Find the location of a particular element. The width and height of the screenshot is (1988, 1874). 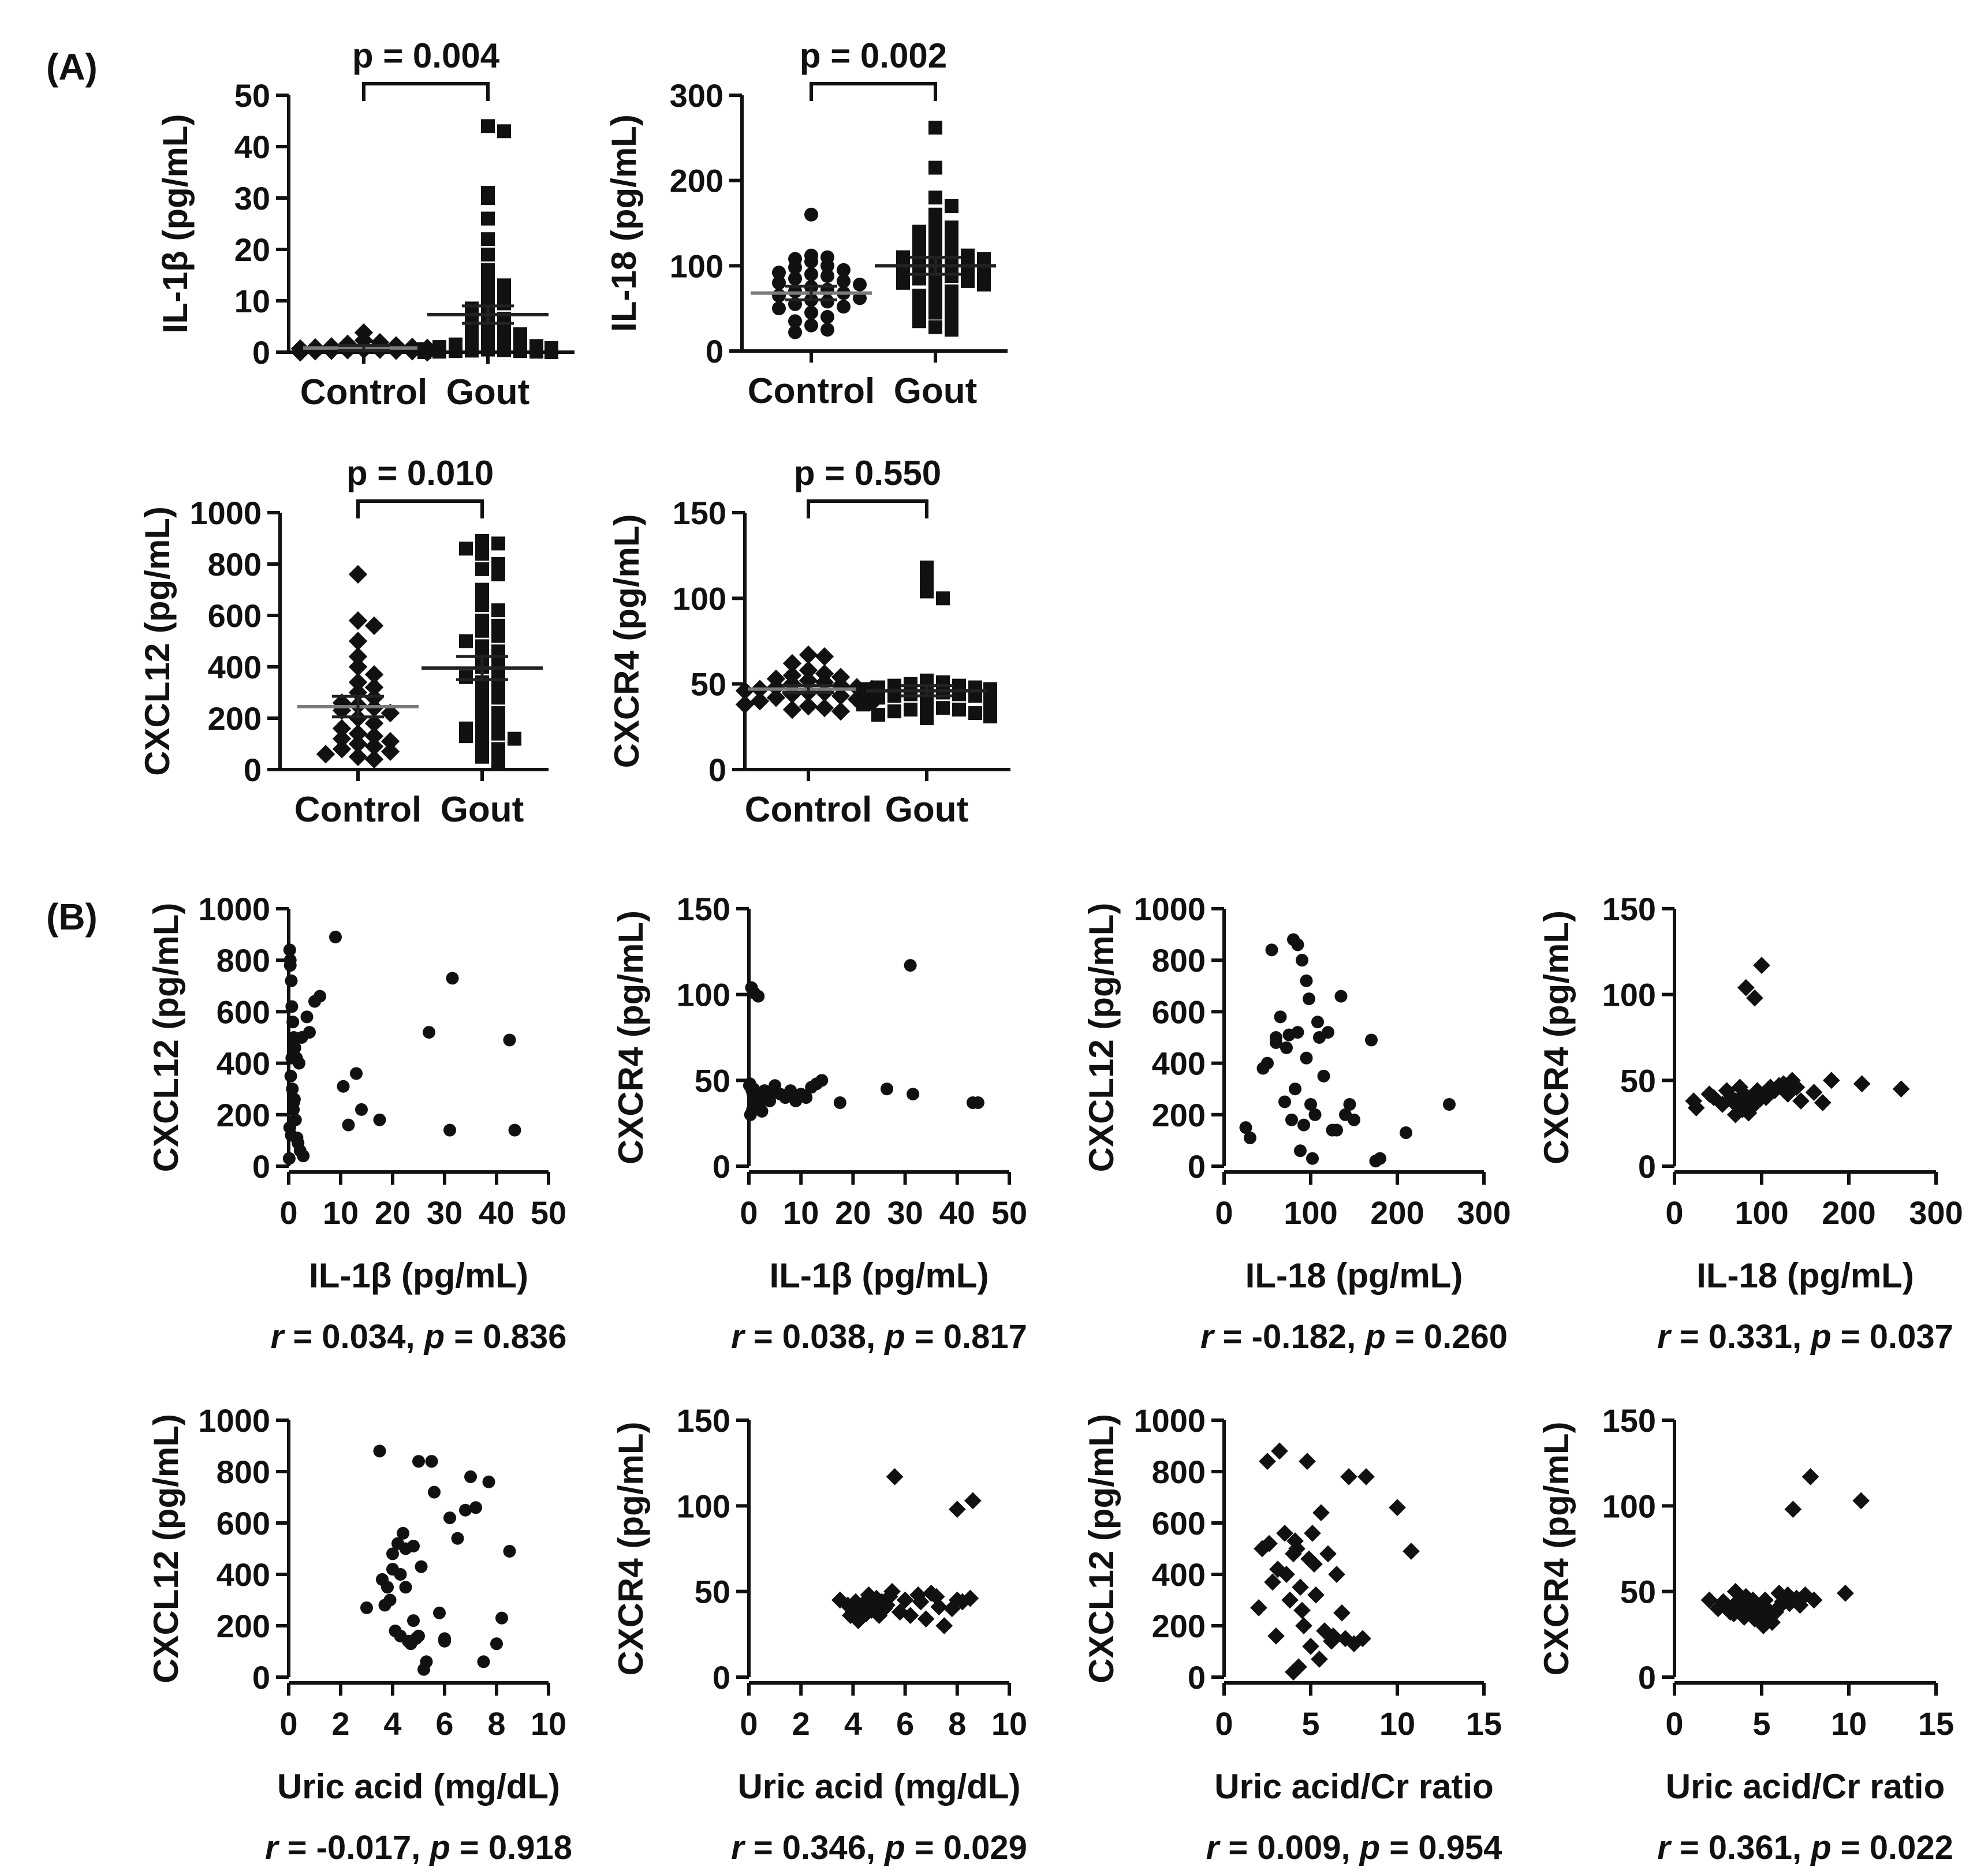

significance-bracket is located at coordinates (420, 508).